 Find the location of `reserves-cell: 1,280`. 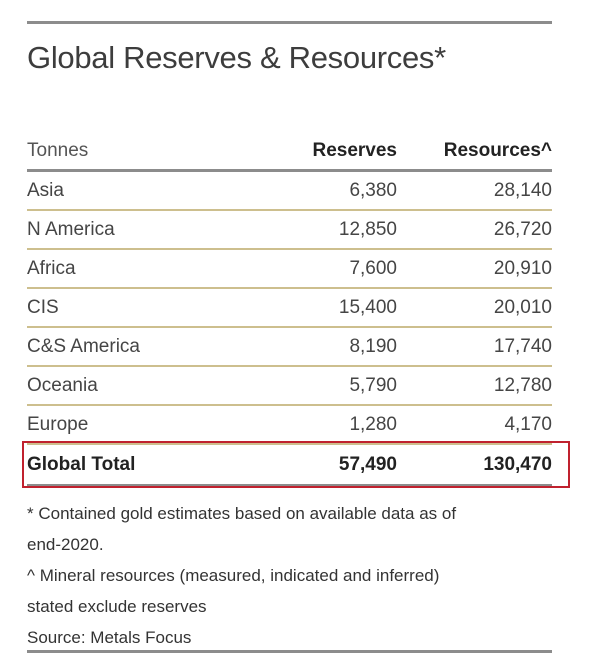

reserves-cell: 1,280 is located at coordinates (373, 424).